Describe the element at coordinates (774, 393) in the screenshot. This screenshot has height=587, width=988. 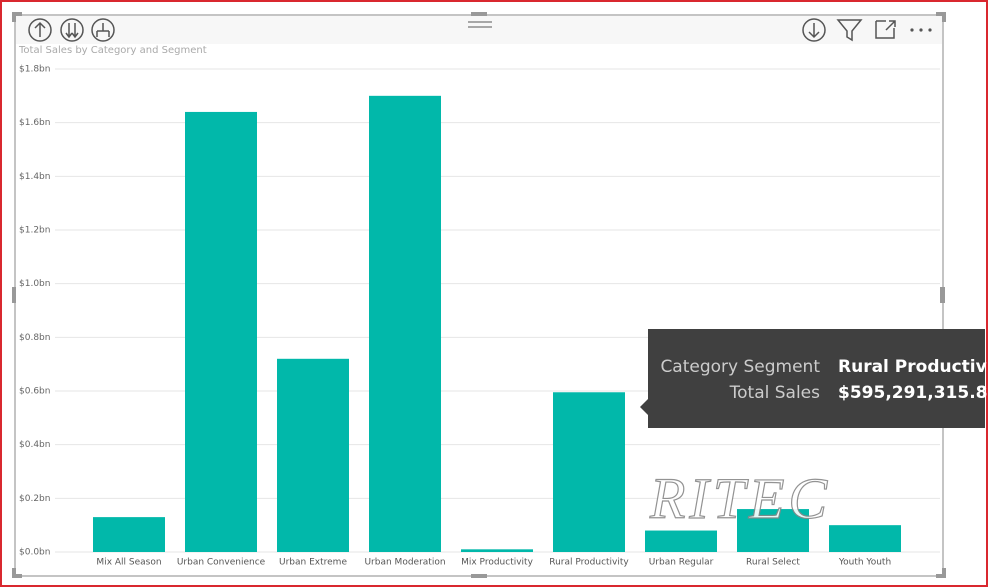
I see `tooltip-label: Total Sales` at that location.